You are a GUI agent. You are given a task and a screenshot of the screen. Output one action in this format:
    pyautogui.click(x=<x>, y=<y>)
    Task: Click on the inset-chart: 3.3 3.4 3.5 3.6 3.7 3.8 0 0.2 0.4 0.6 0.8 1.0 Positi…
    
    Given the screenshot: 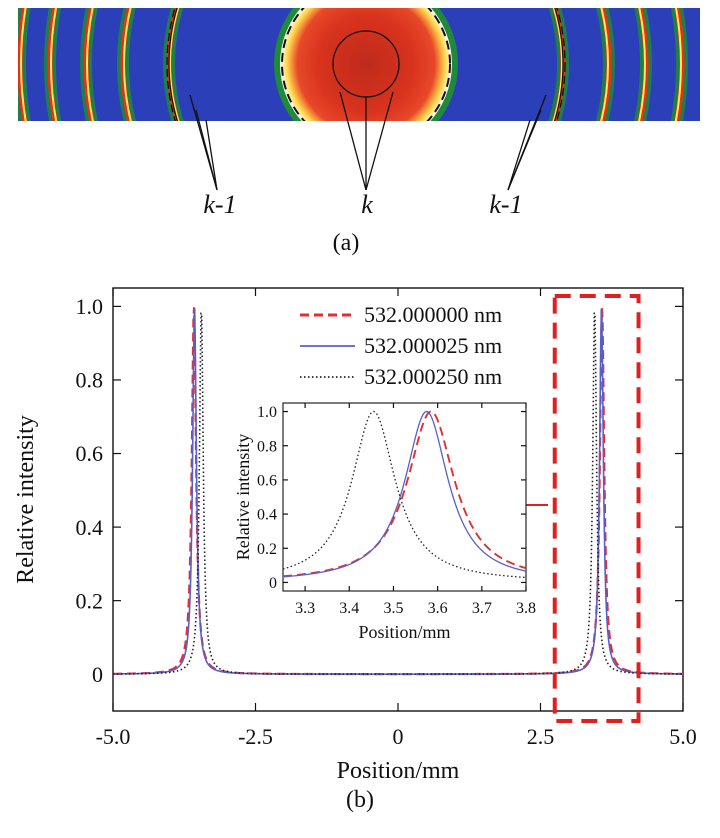 What is the action you would take?
    pyautogui.click(x=384, y=522)
    